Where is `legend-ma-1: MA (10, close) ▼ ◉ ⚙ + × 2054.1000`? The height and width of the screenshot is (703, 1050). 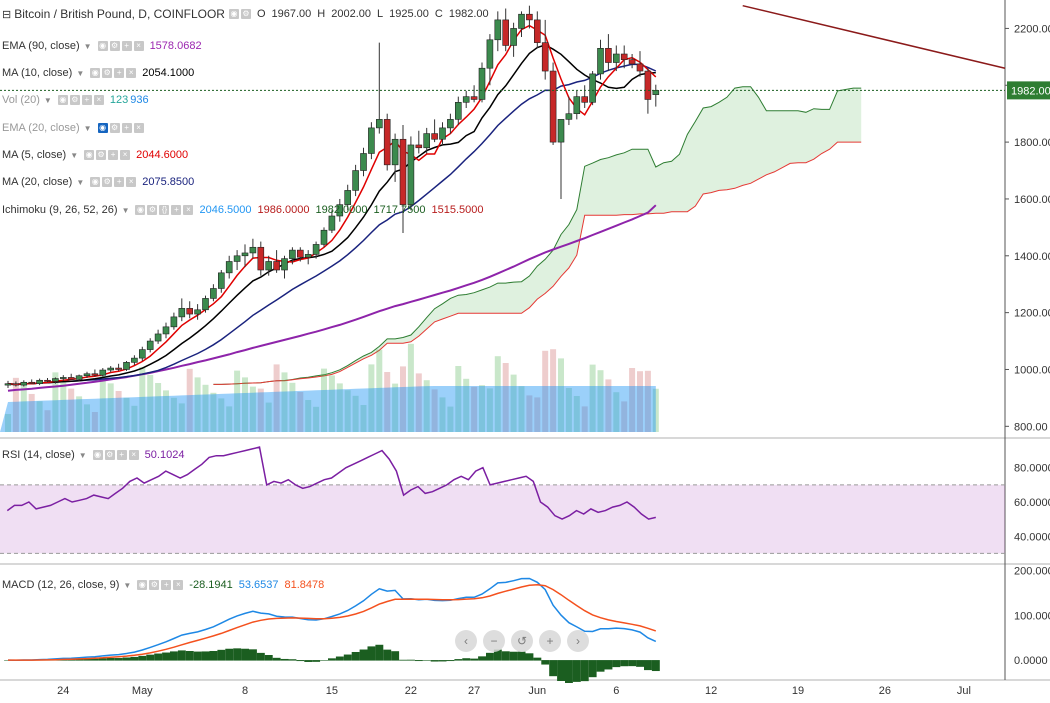 legend-ma-1: MA (10, close) ▼ ◉ ⚙ + × 2054.1000 is located at coordinates (101, 73).